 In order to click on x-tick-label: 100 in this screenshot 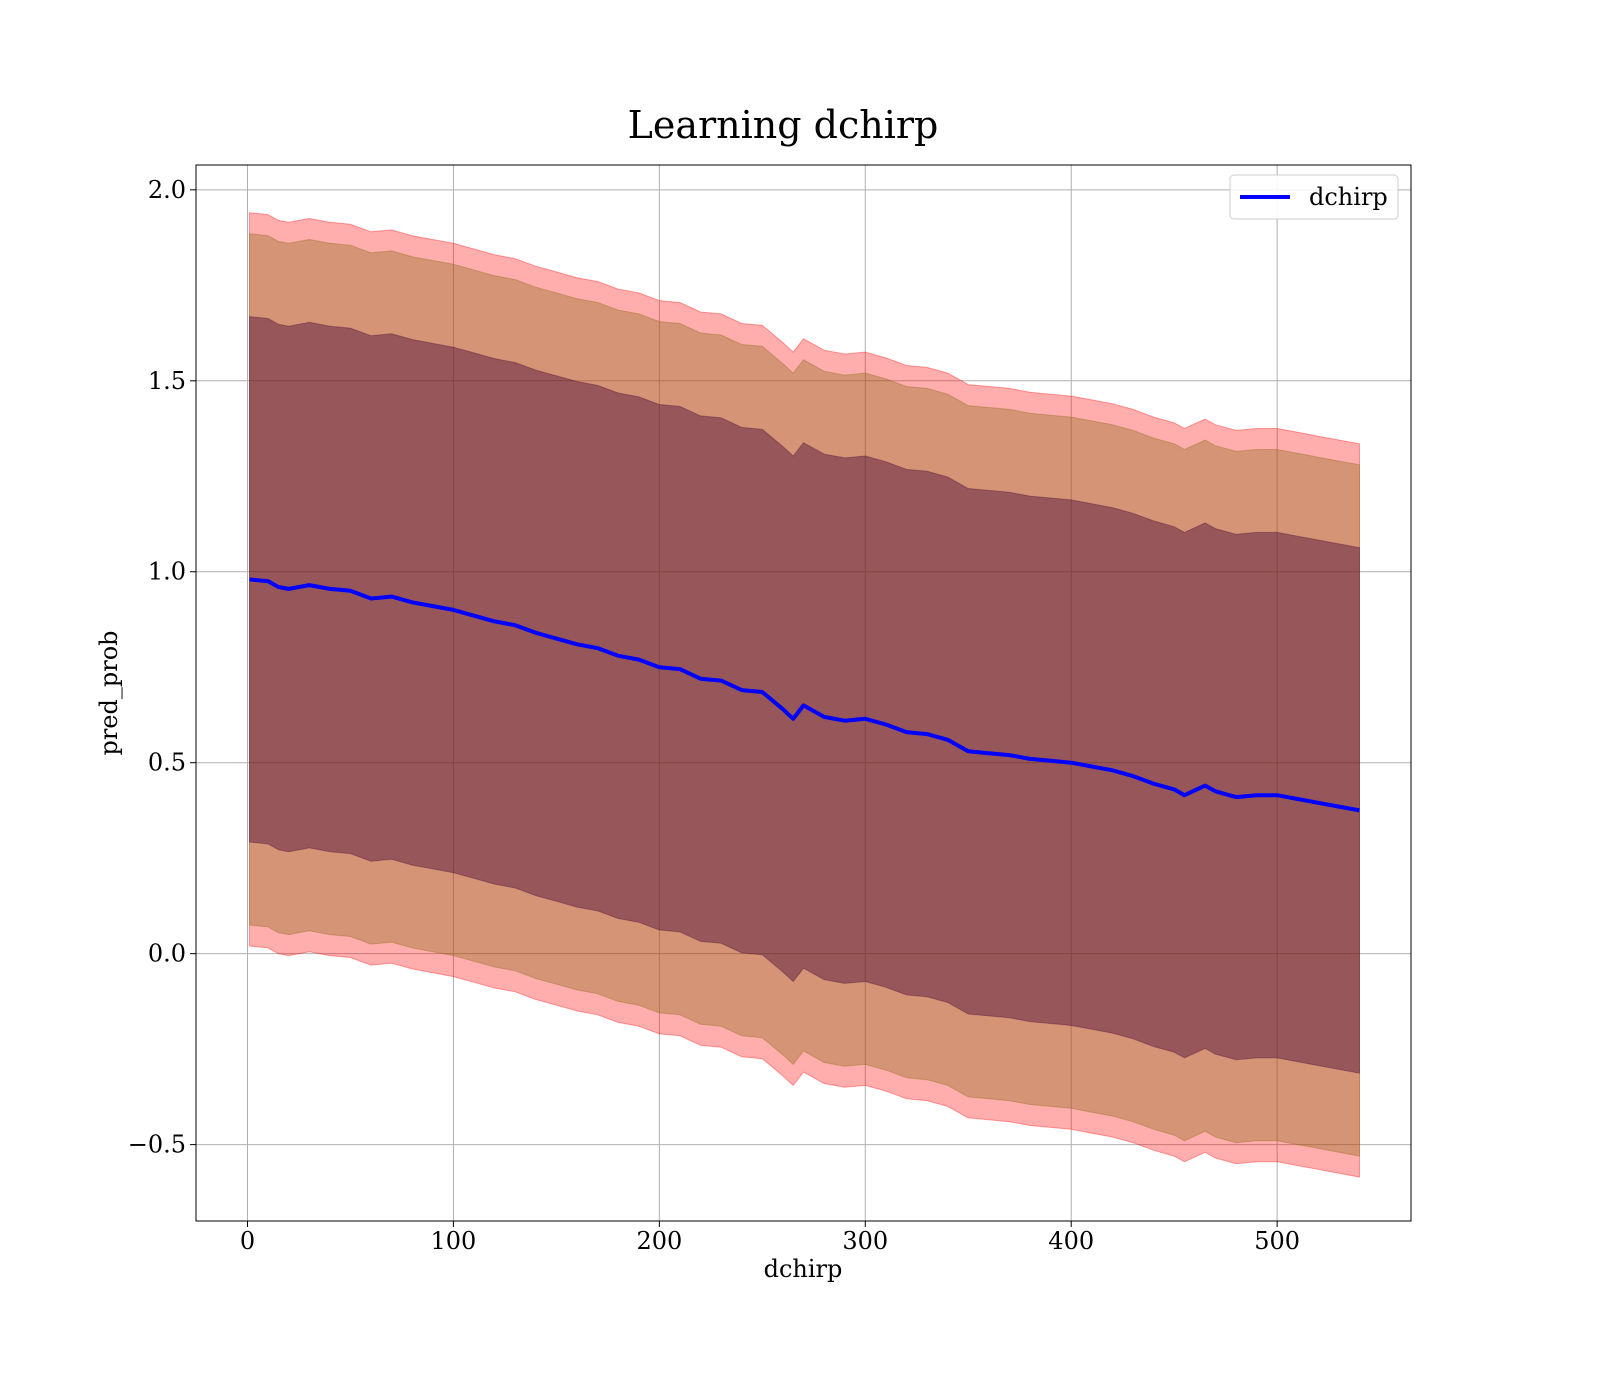, I will do `click(454, 1241)`.